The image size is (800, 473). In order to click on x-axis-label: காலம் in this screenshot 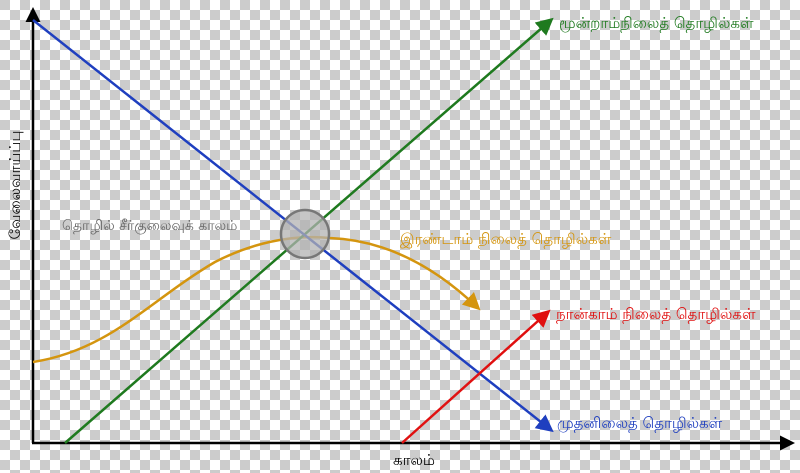, I will do `click(414, 460)`.